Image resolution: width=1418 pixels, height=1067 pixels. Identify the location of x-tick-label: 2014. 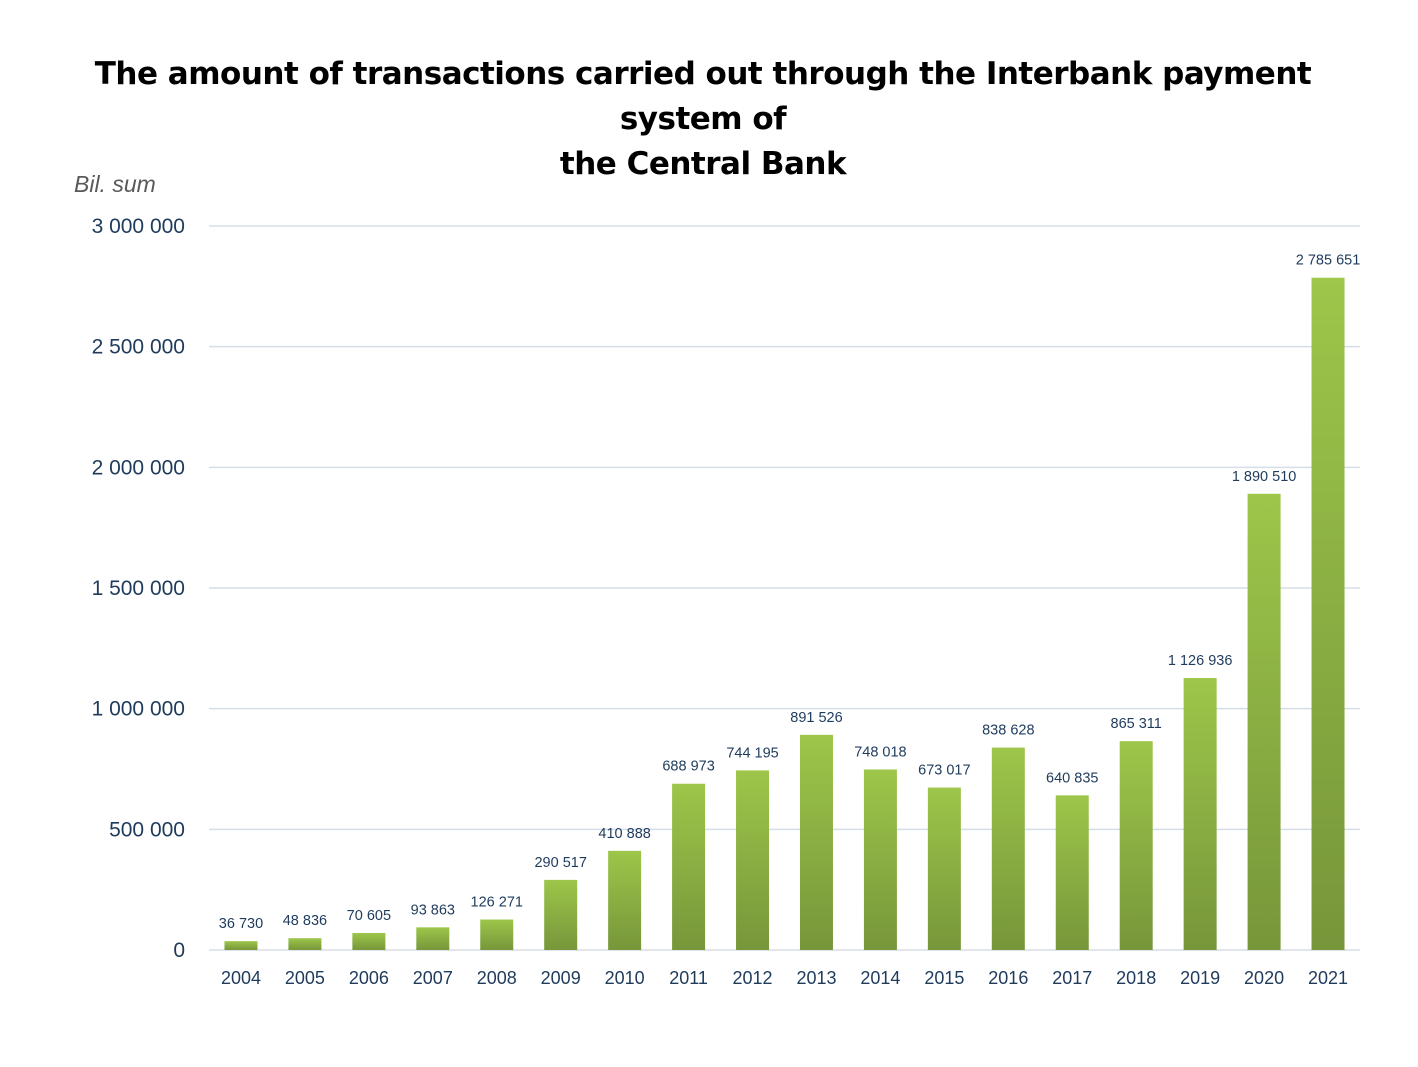
(880, 978).